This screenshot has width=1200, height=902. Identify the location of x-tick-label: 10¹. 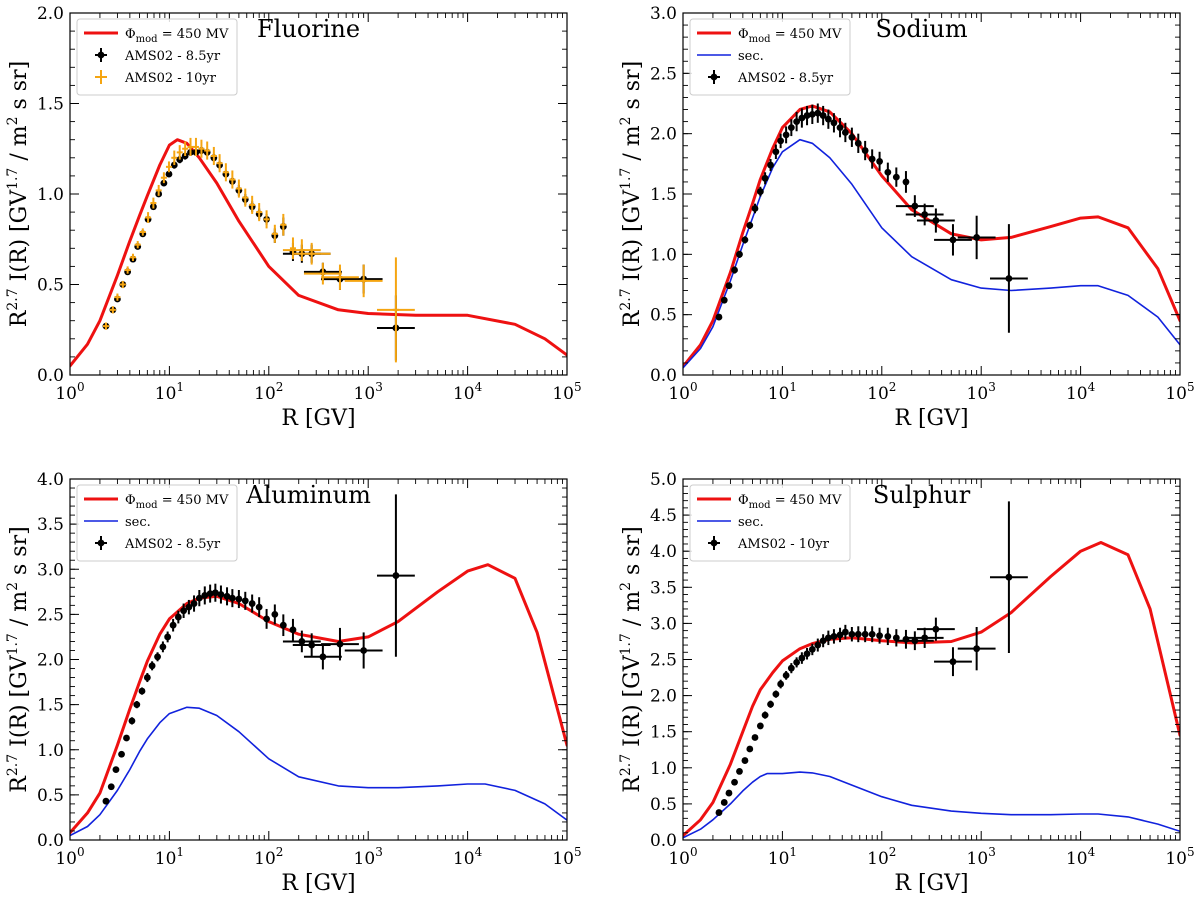
(169, 392).